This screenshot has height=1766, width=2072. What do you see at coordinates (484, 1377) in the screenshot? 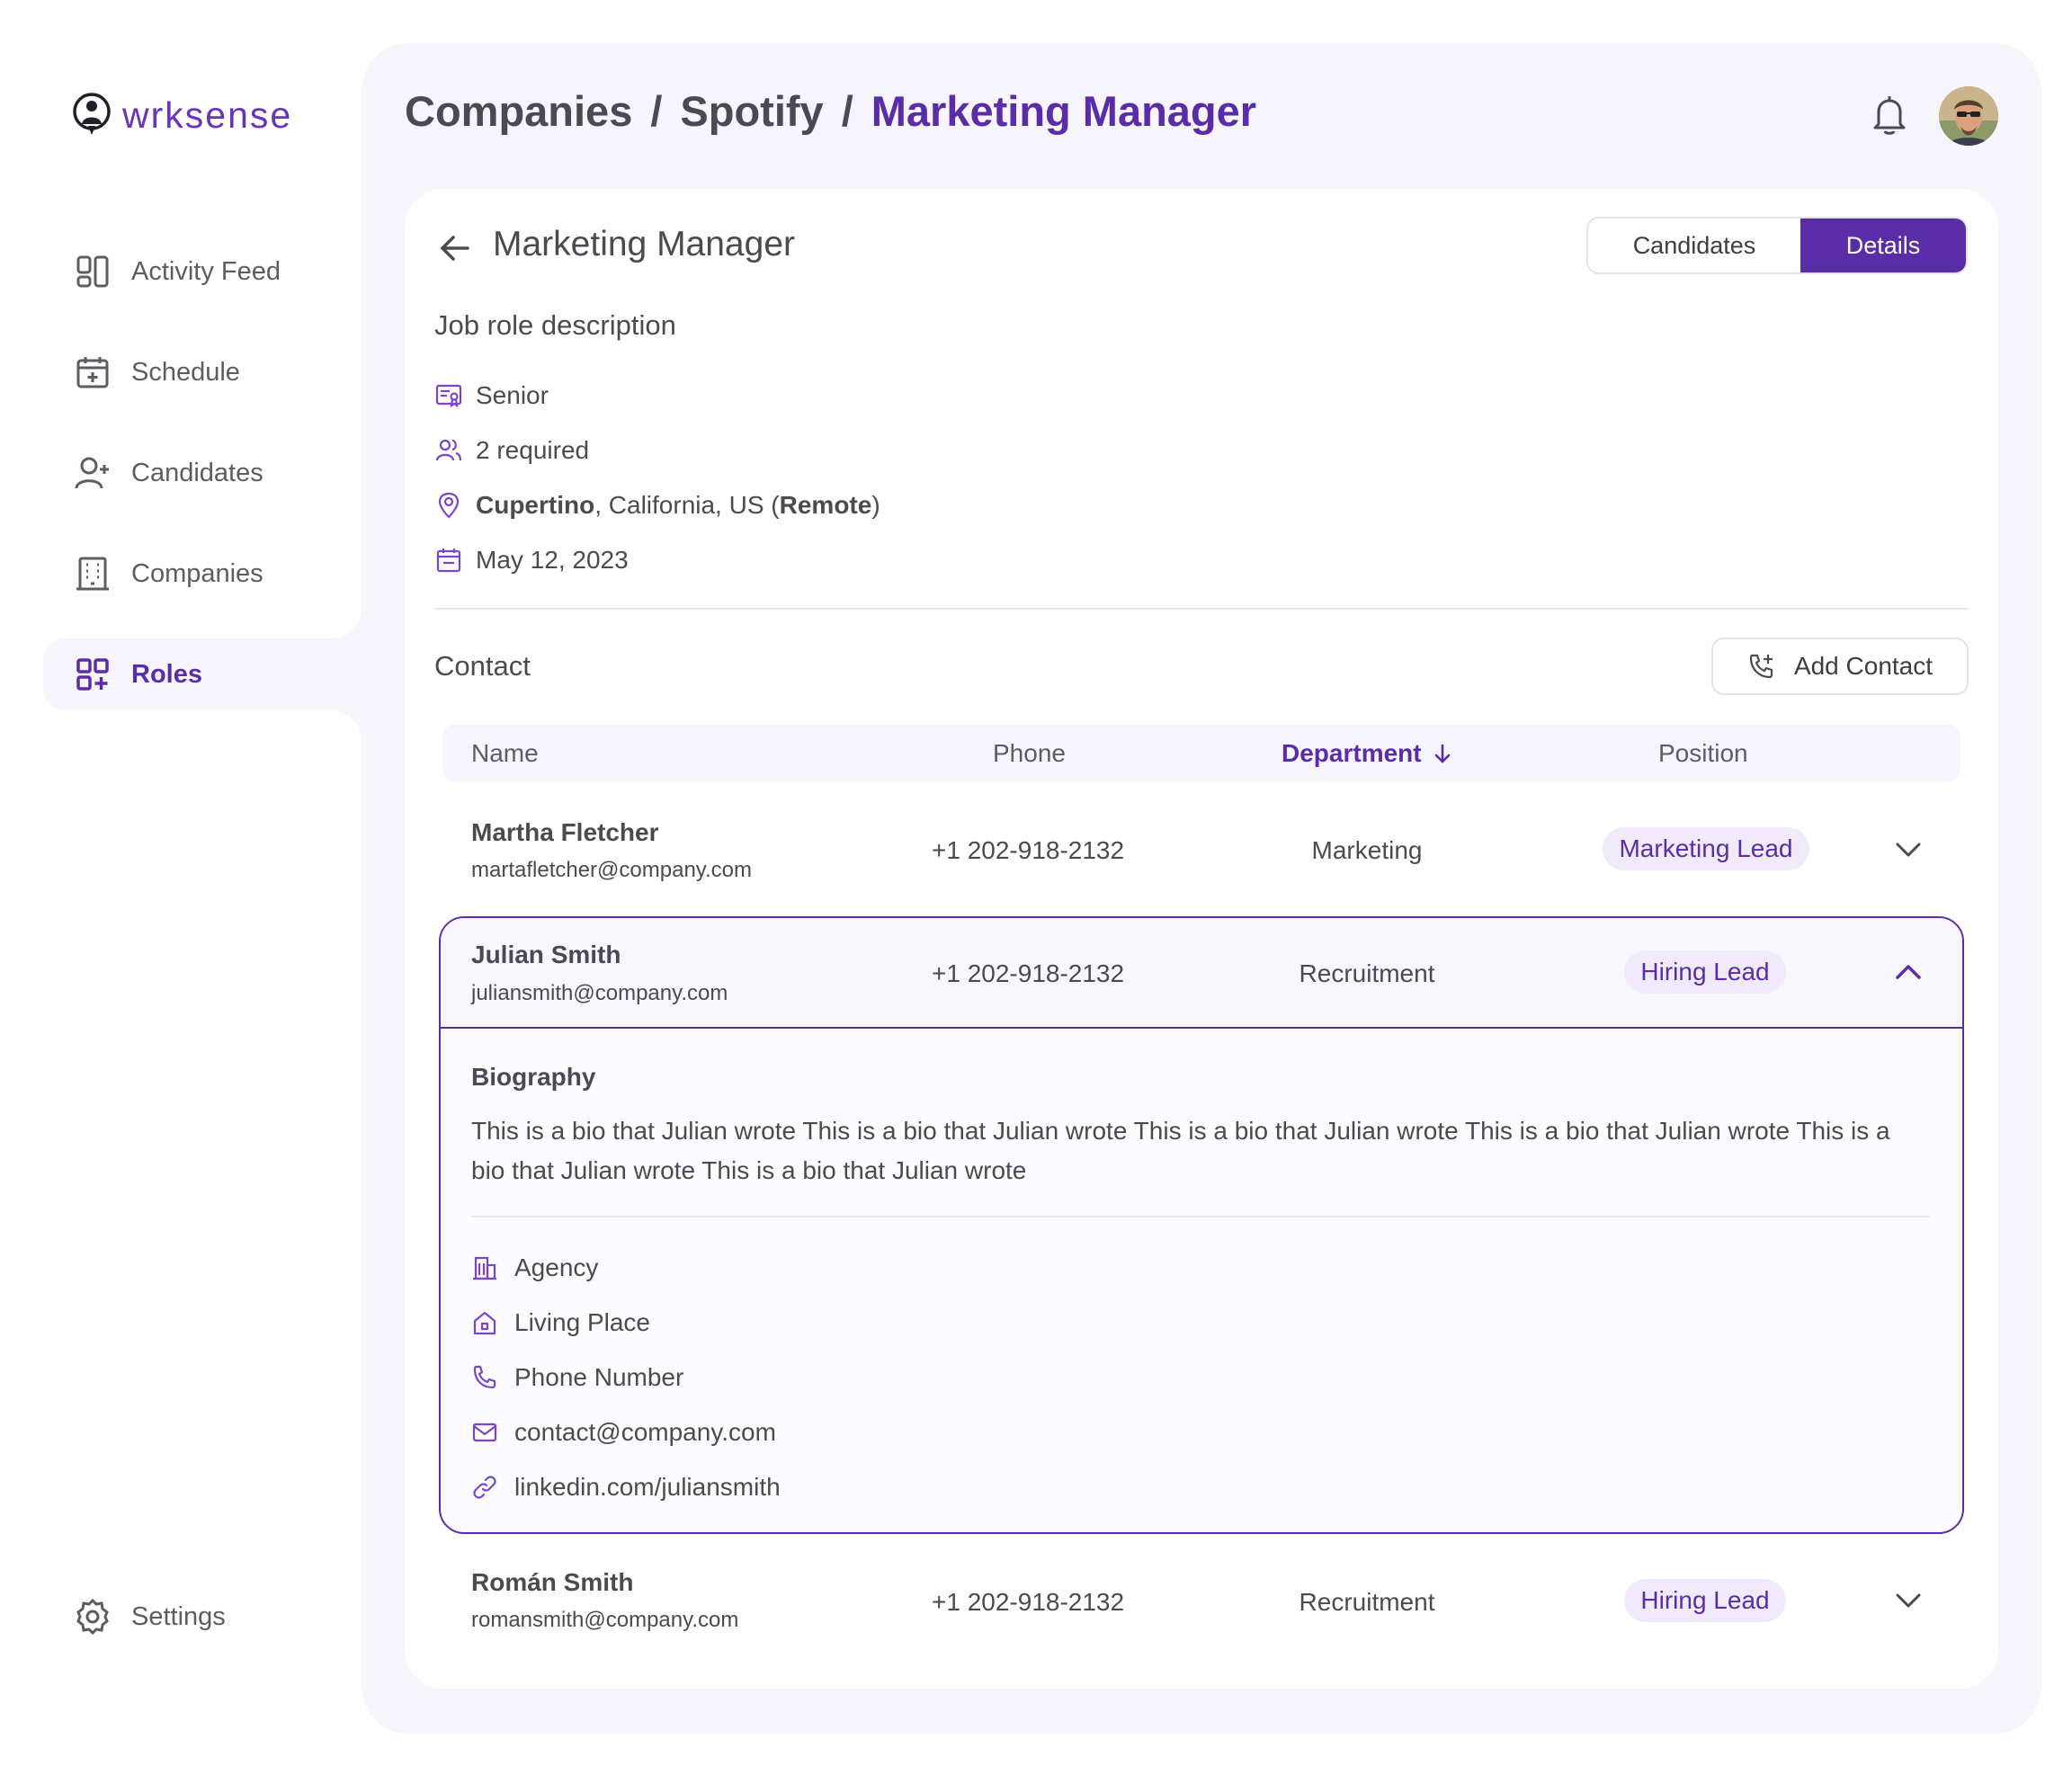
I see `phone-icon` at bounding box center [484, 1377].